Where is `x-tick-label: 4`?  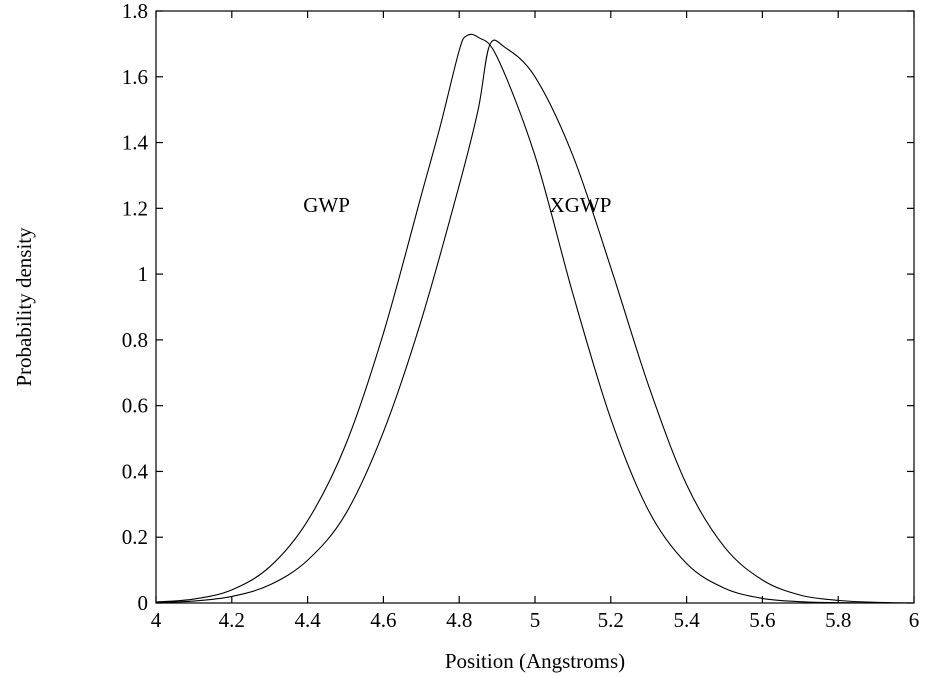
x-tick-label: 4 is located at coordinates (156, 620).